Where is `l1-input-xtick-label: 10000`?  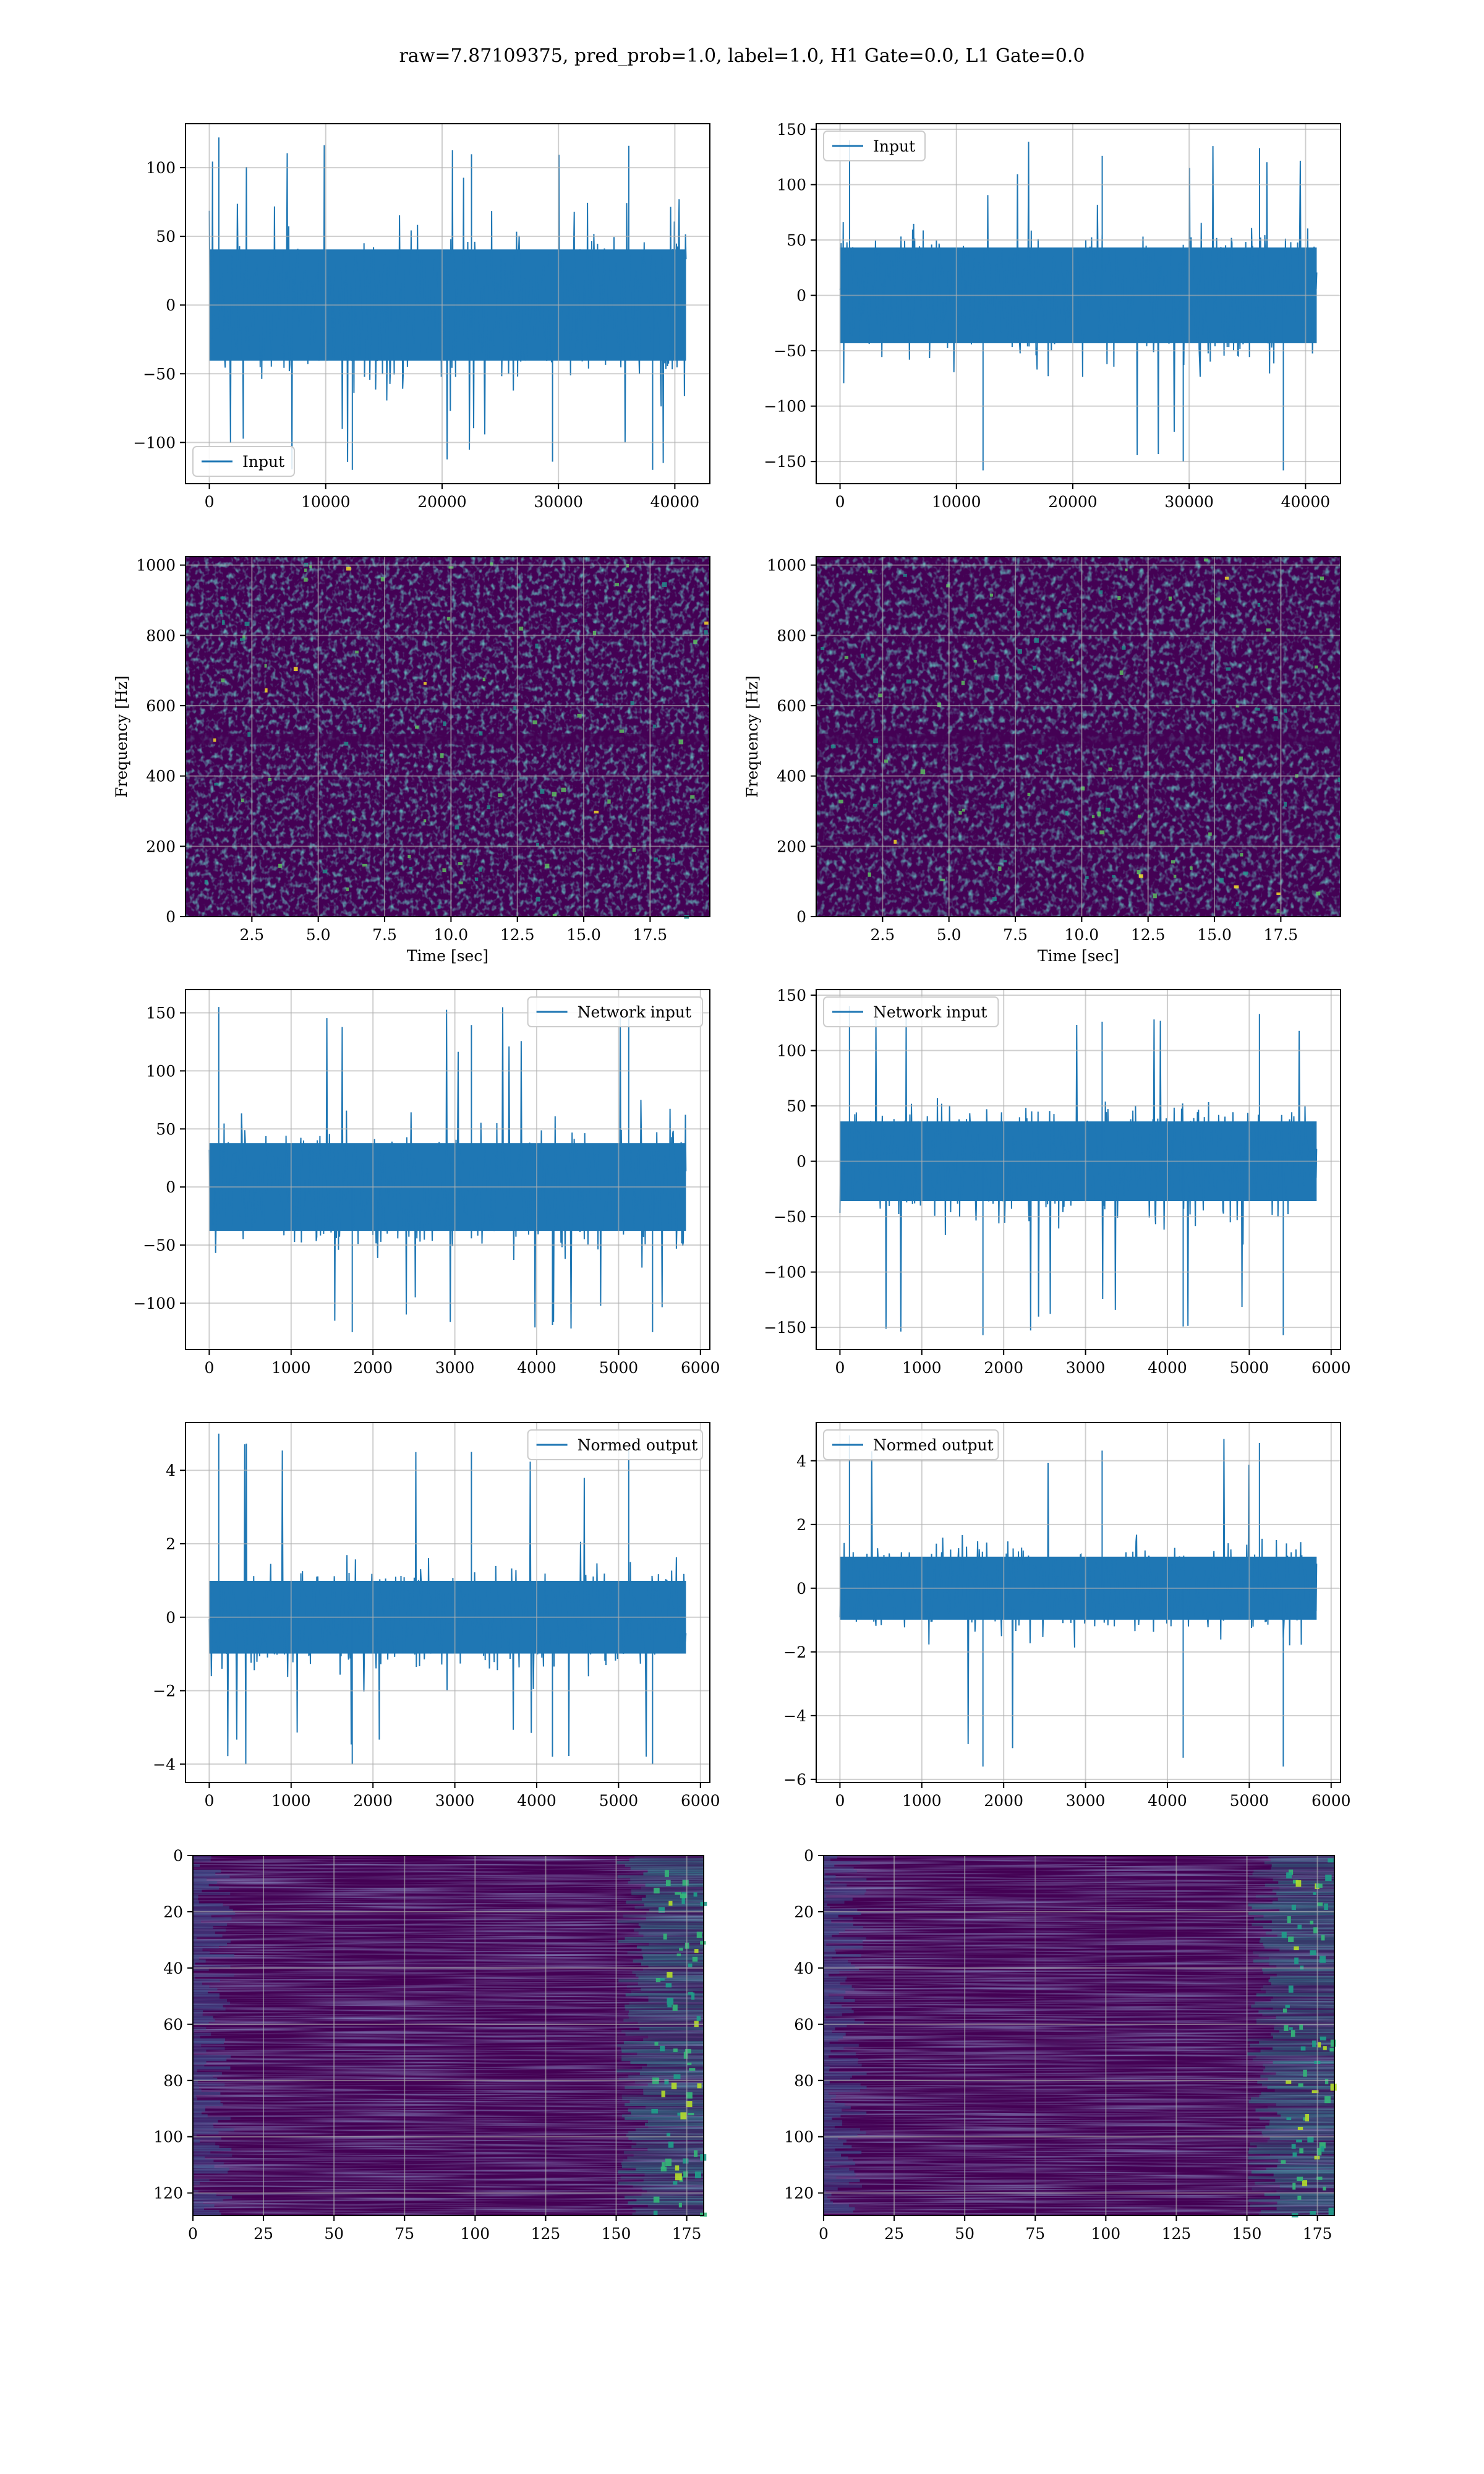 l1-input-xtick-label: 10000 is located at coordinates (956, 502).